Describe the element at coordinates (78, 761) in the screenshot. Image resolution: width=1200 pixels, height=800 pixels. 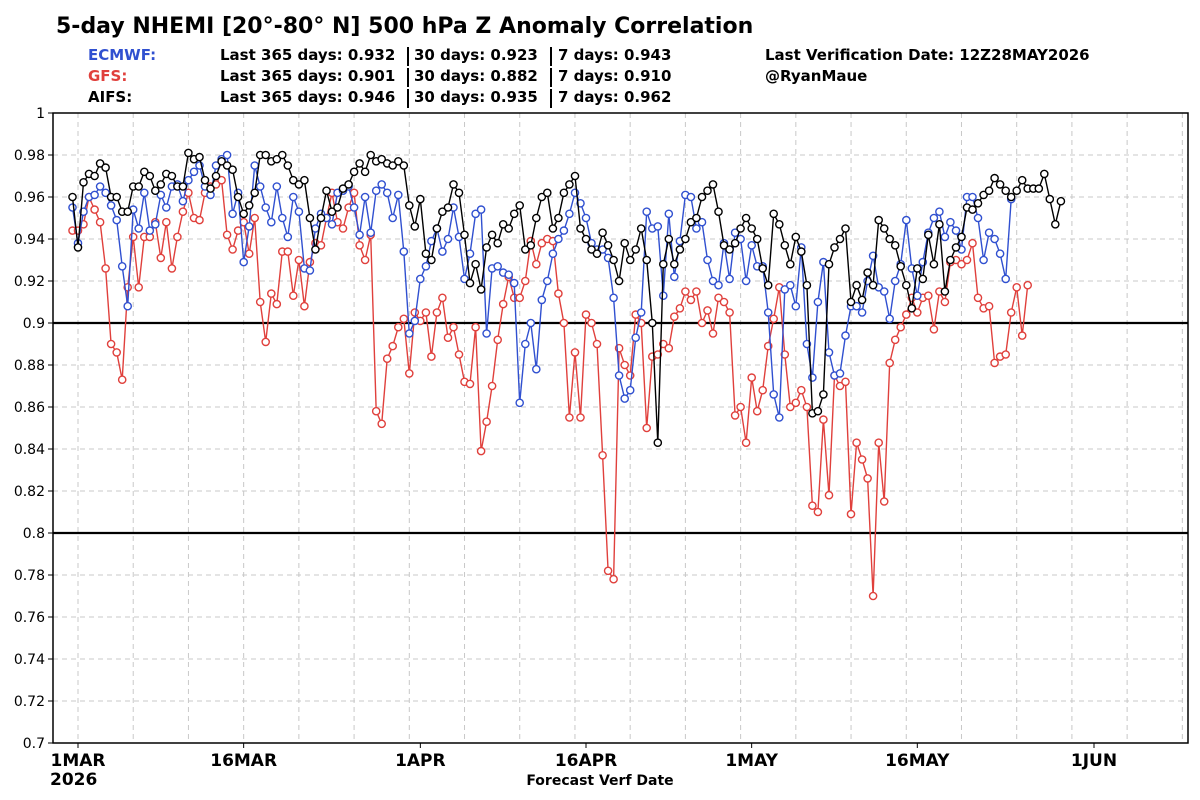
I see `x-tick-label: 1MAR` at that location.